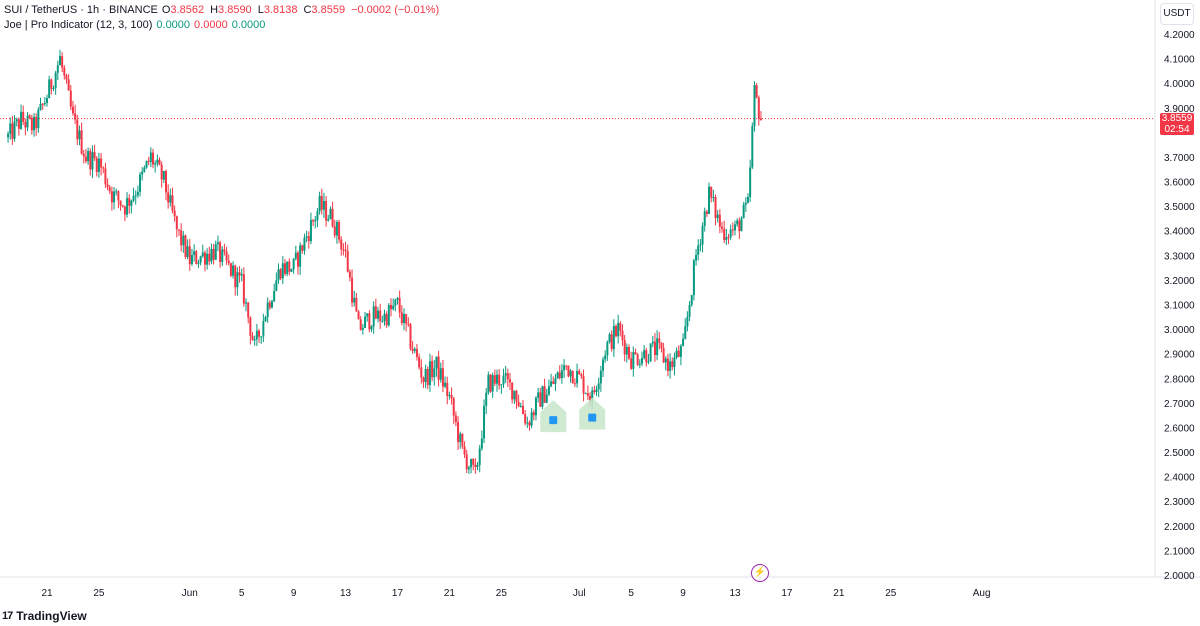 The image size is (1200, 626). I want to click on price-tick-label: 2.9000, so click(1179, 355).